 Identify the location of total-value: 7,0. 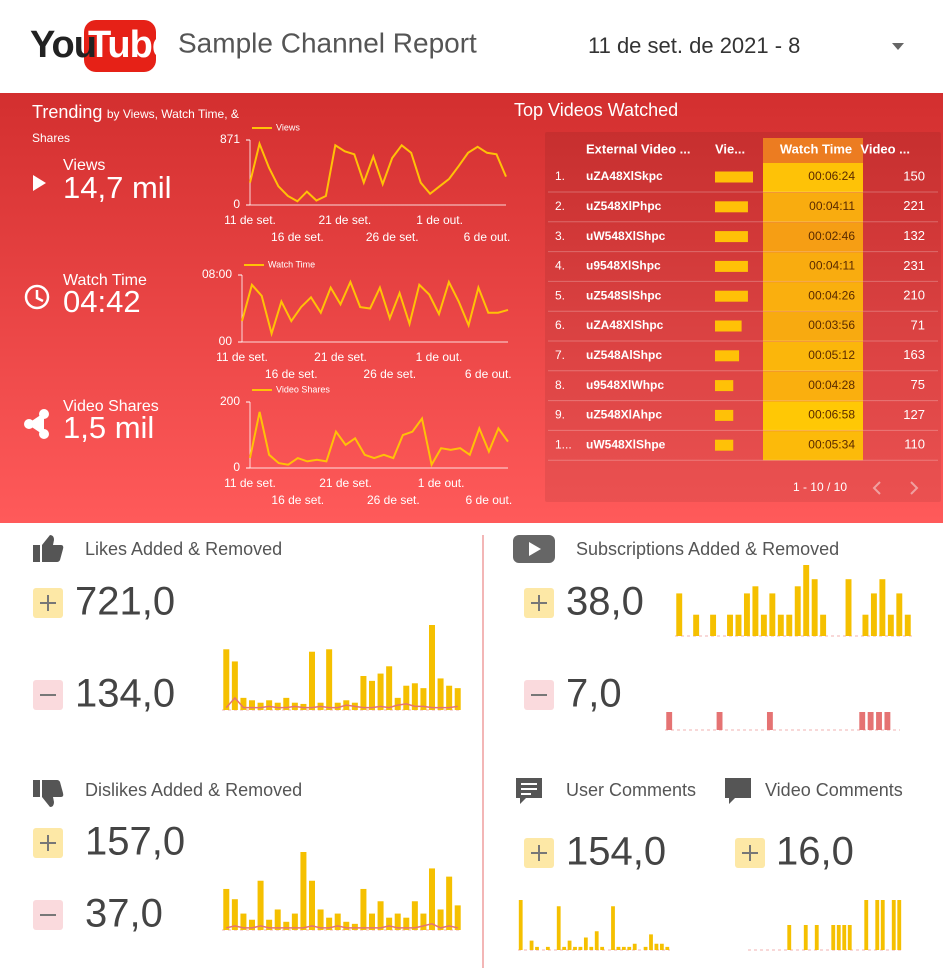
(594, 694).